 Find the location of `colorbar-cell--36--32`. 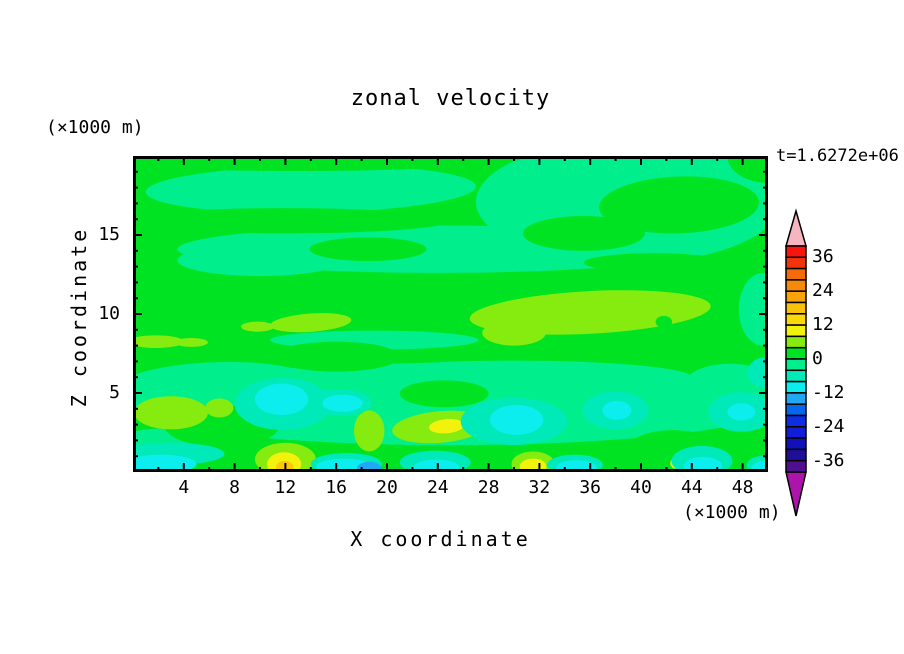

colorbar-cell--36--32 is located at coordinates (796, 455).